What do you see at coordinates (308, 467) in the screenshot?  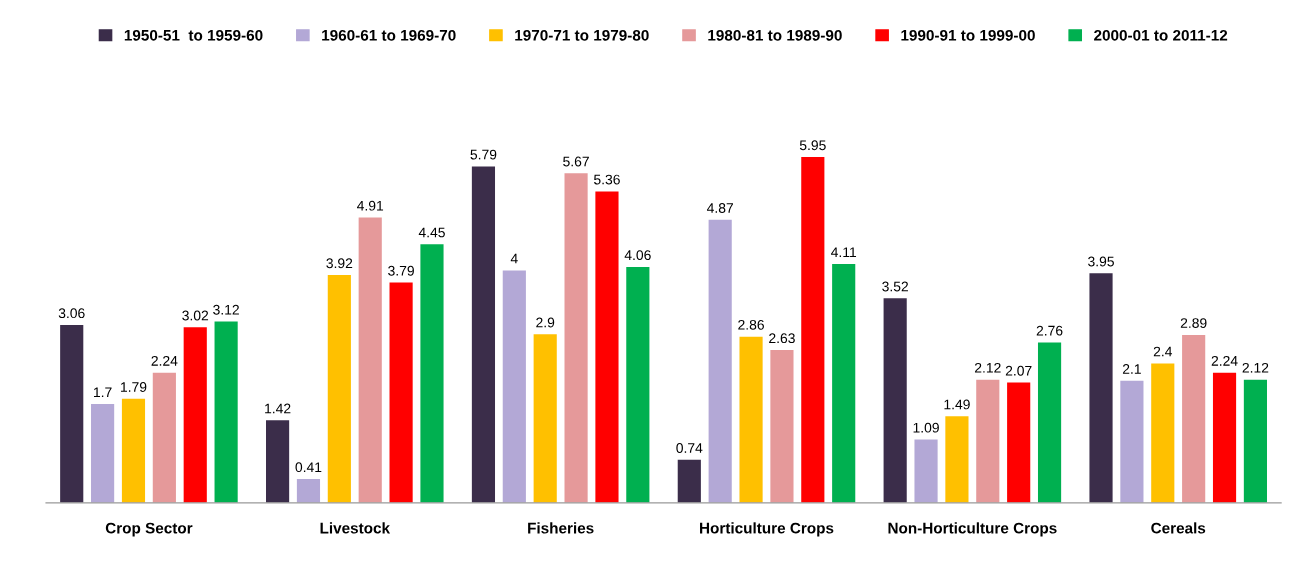 I see `data-label: 0.41` at bounding box center [308, 467].